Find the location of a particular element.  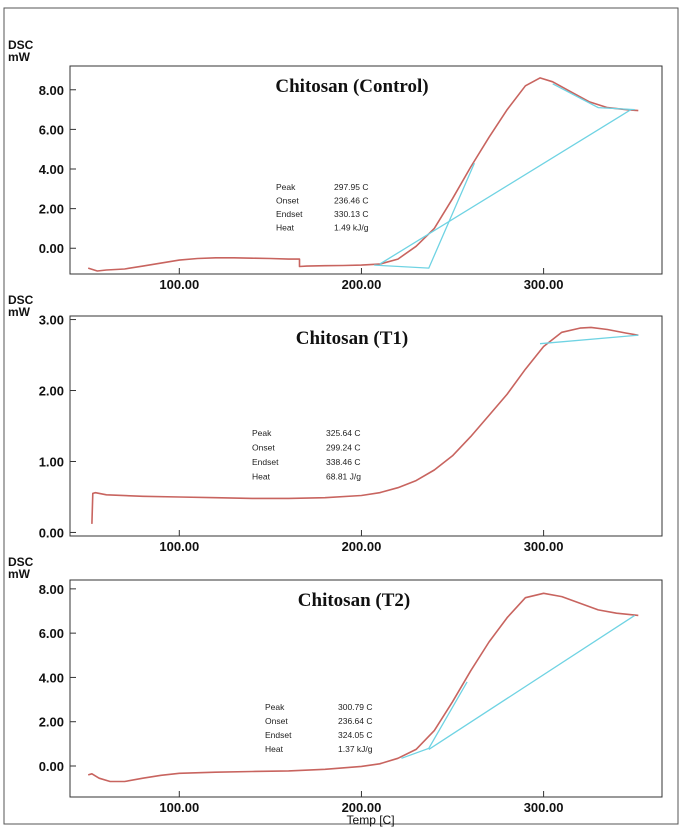

annotation-value: 330.13 C is located at coordinates (351, 214).